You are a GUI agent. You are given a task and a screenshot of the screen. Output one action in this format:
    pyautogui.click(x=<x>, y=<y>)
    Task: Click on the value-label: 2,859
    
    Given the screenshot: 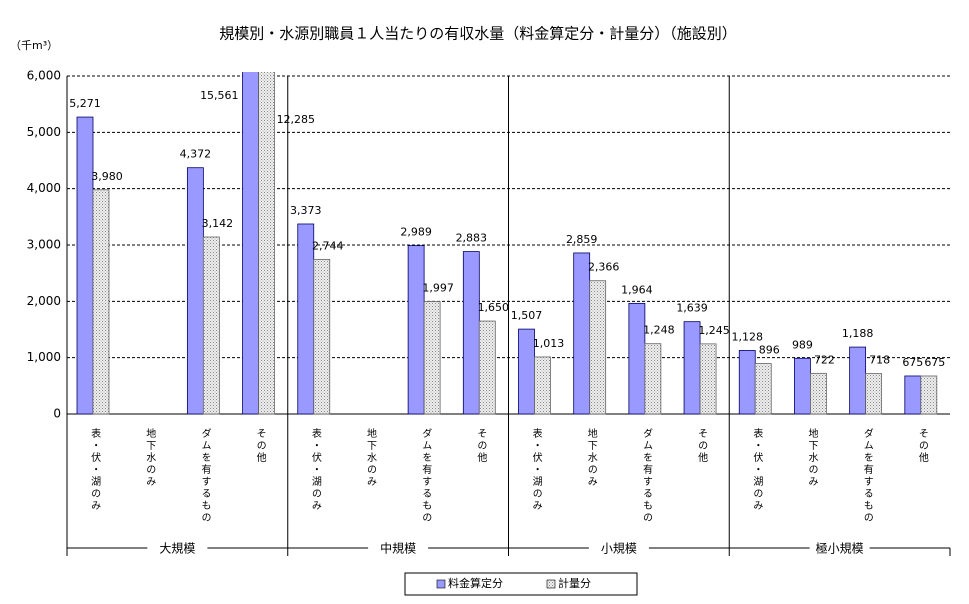 What is the action you would take?
    pyautogui.click(x=582, y=239)
    